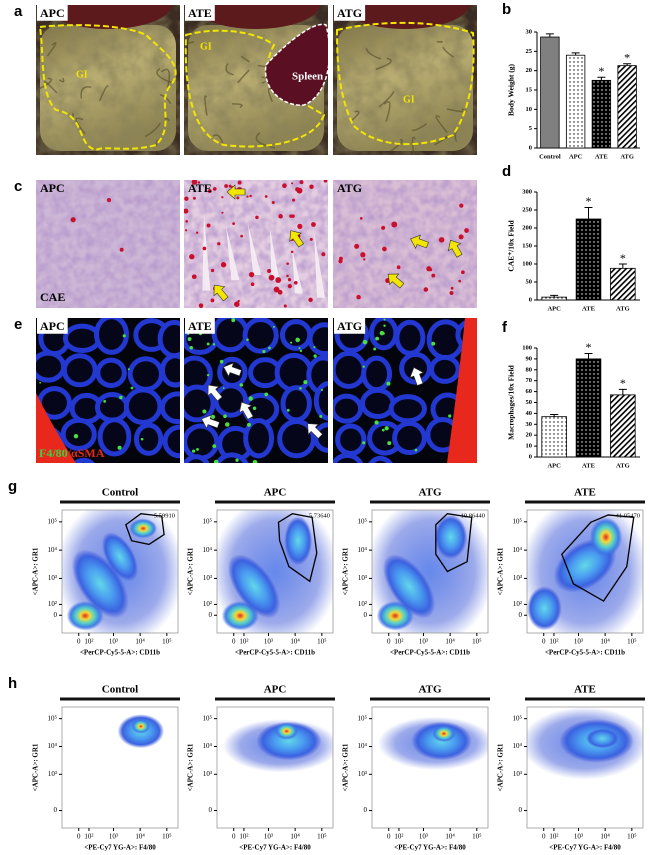 This screenshot has height=855, width=650. Describe the element at coordinates (511, 401) in the screenshot. I see `y-axis-label: Macrophages/10x Field` at that location.